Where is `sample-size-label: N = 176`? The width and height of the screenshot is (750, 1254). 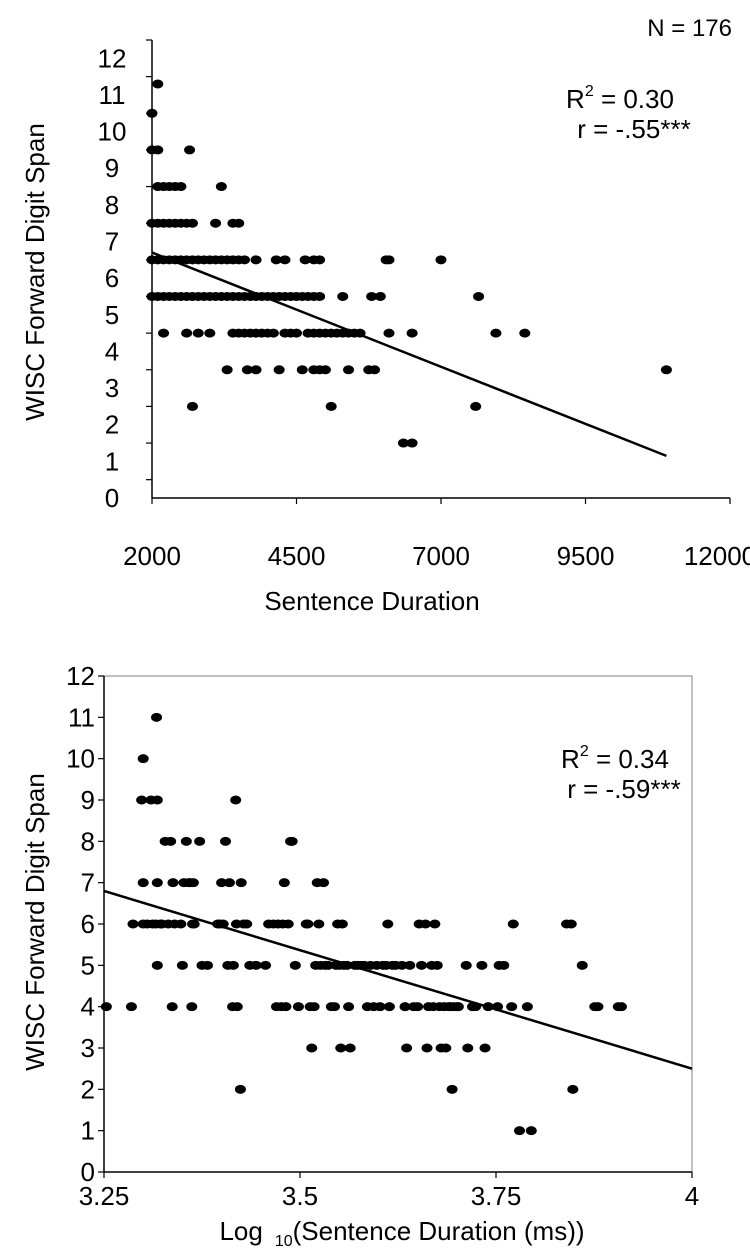
sample-size-label: N = 176 is located at coordinates (689, 28).